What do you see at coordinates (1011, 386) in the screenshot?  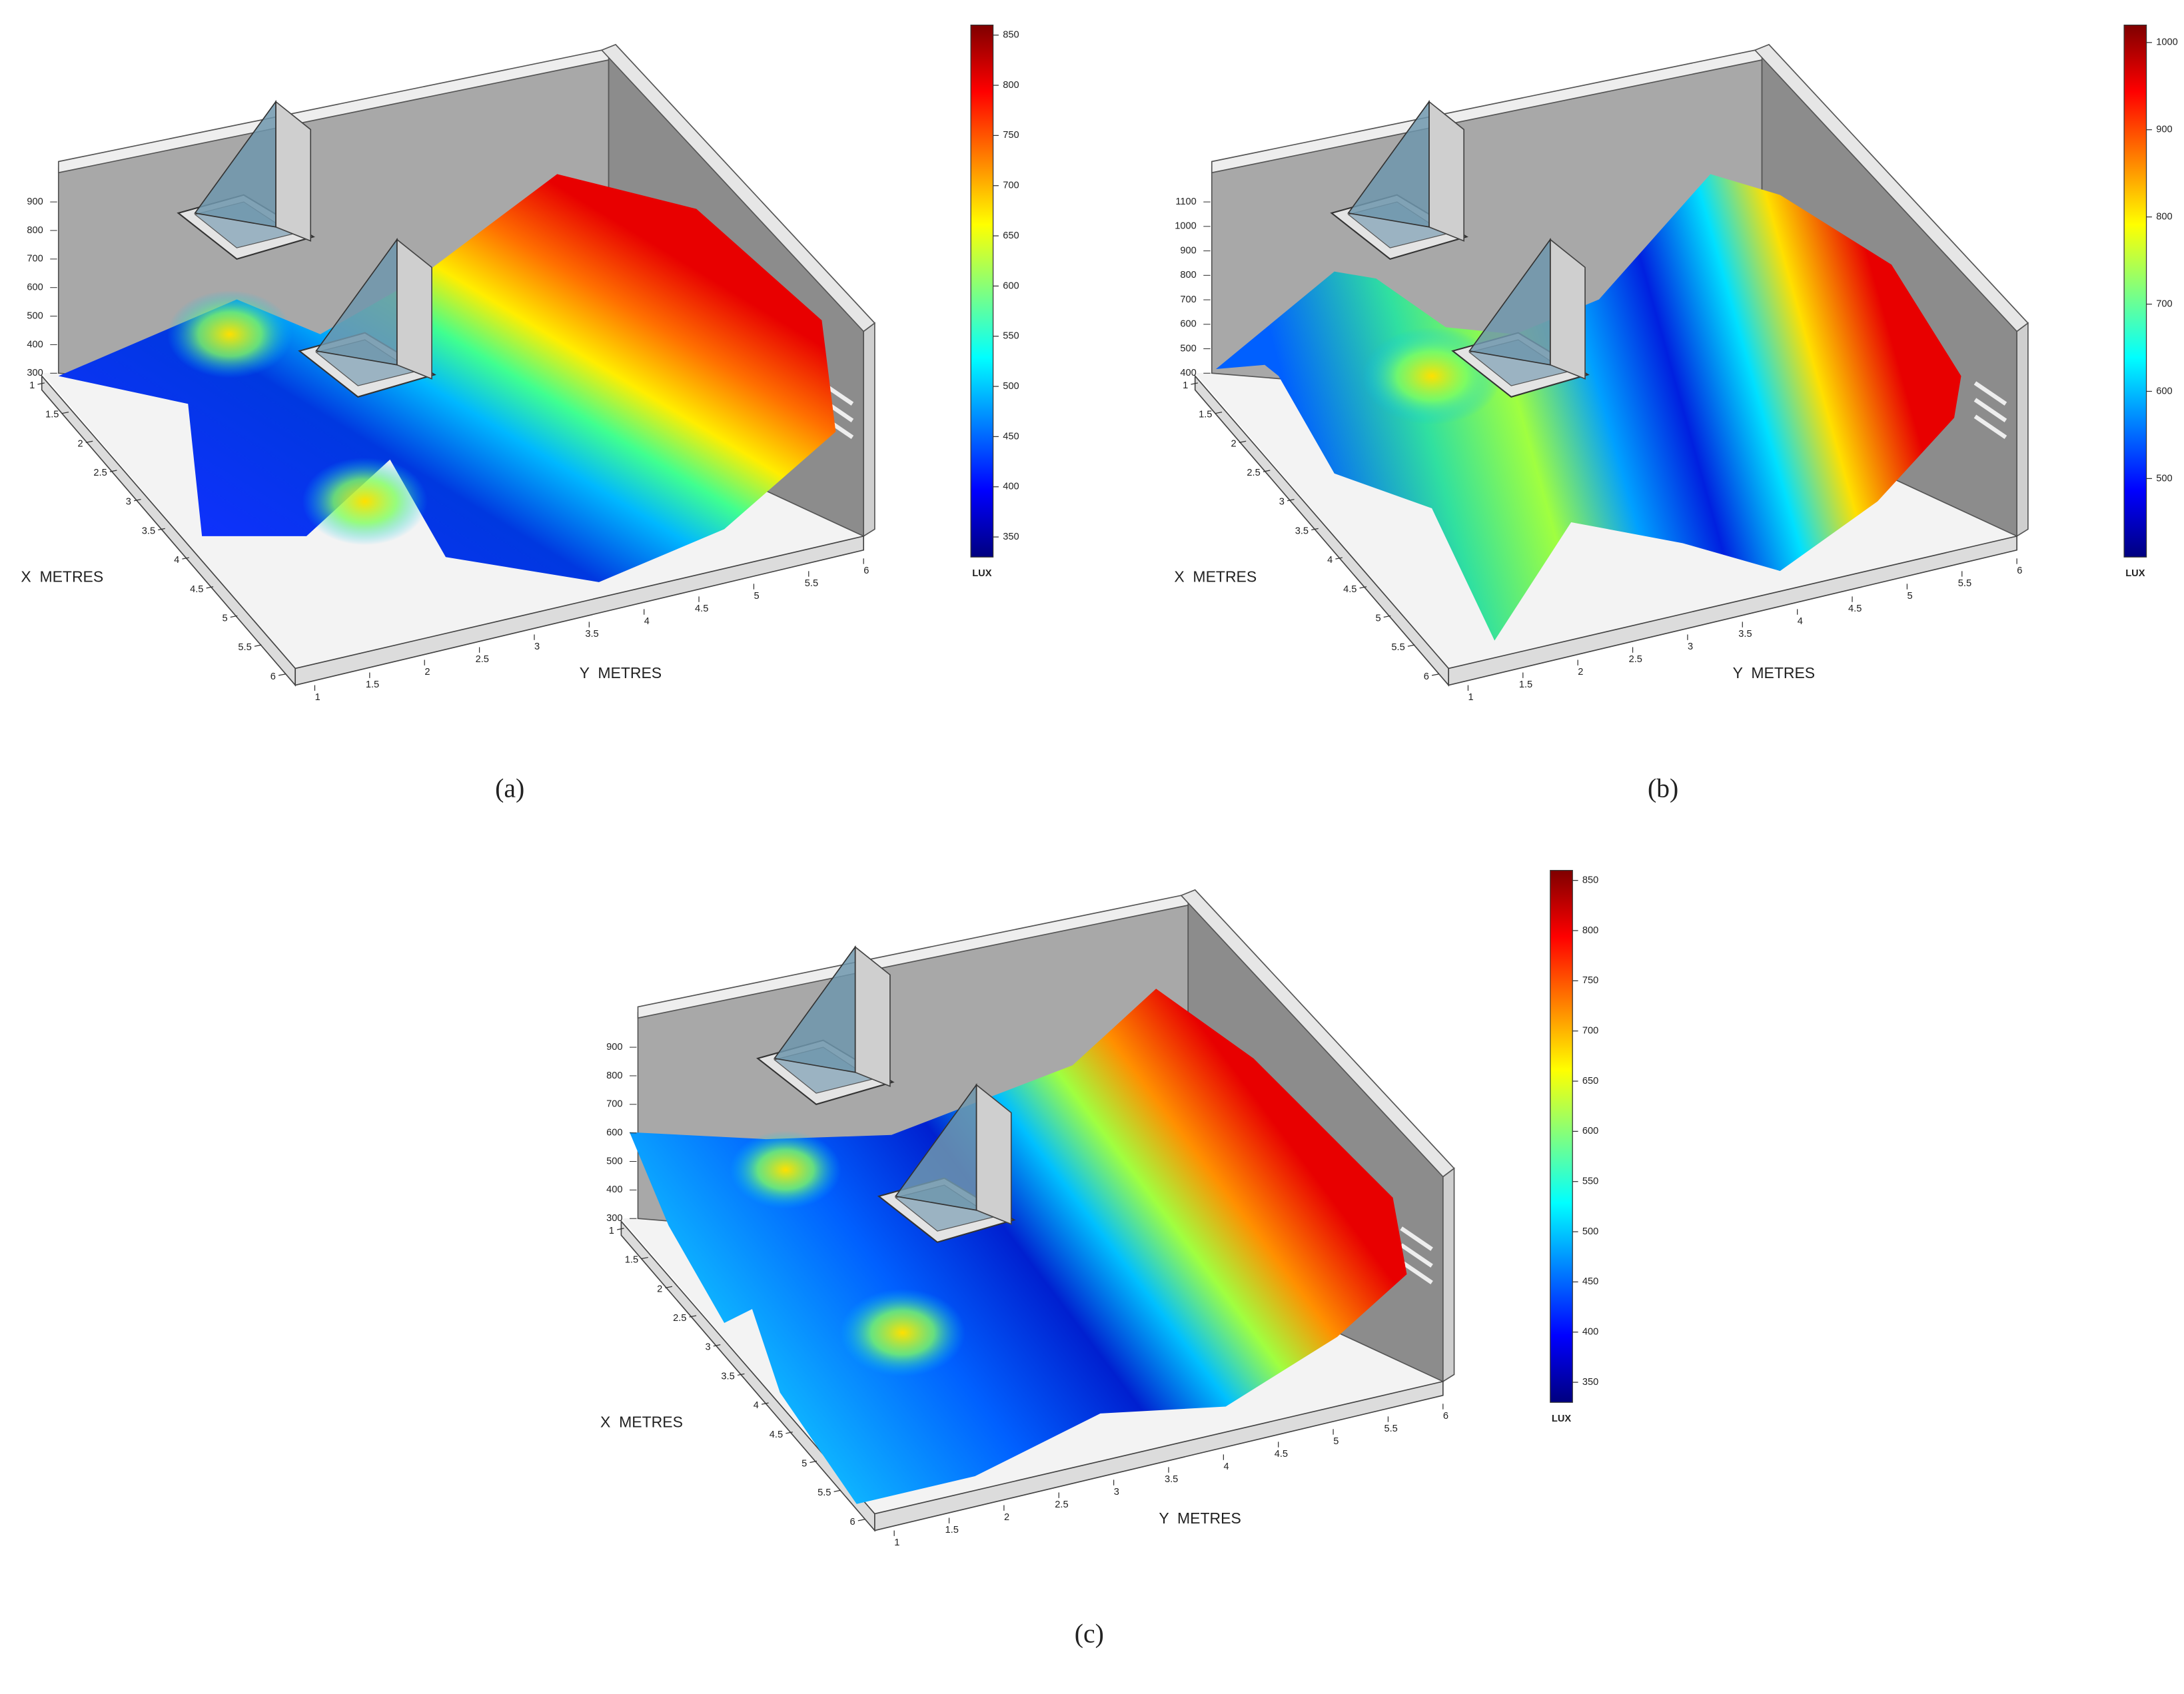 I see `colorbar-tick-label: 500` at bounding box center [1011, 386].